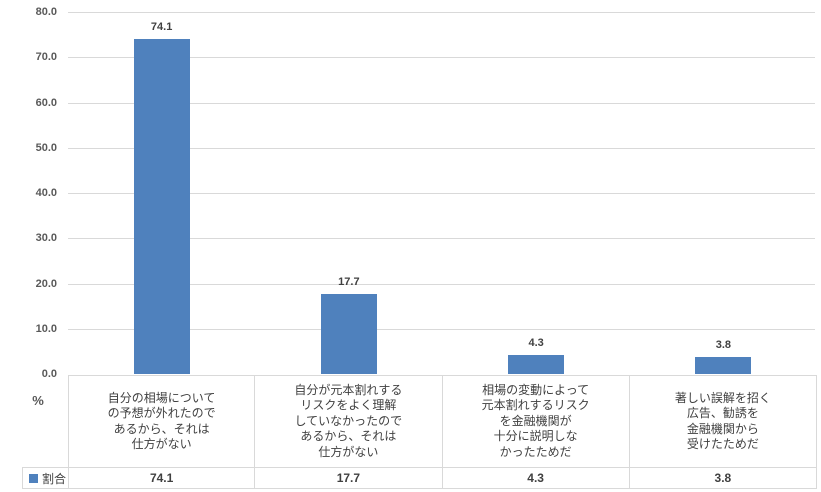 The height and width of the screenshot is (492, 821). Describe the element at coordinates (723, 478) in the screenshot. I see `table-value-cell: 3.8` at that location.